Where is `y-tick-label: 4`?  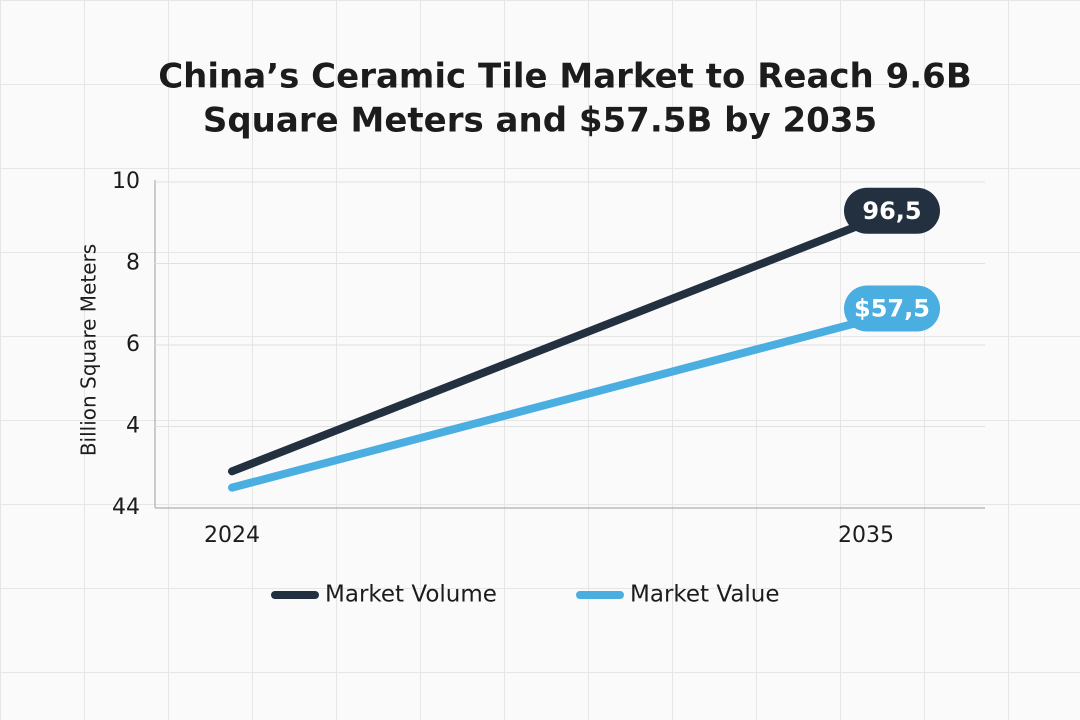
y-tick-label: 4 is located at coordinates (133, 426).